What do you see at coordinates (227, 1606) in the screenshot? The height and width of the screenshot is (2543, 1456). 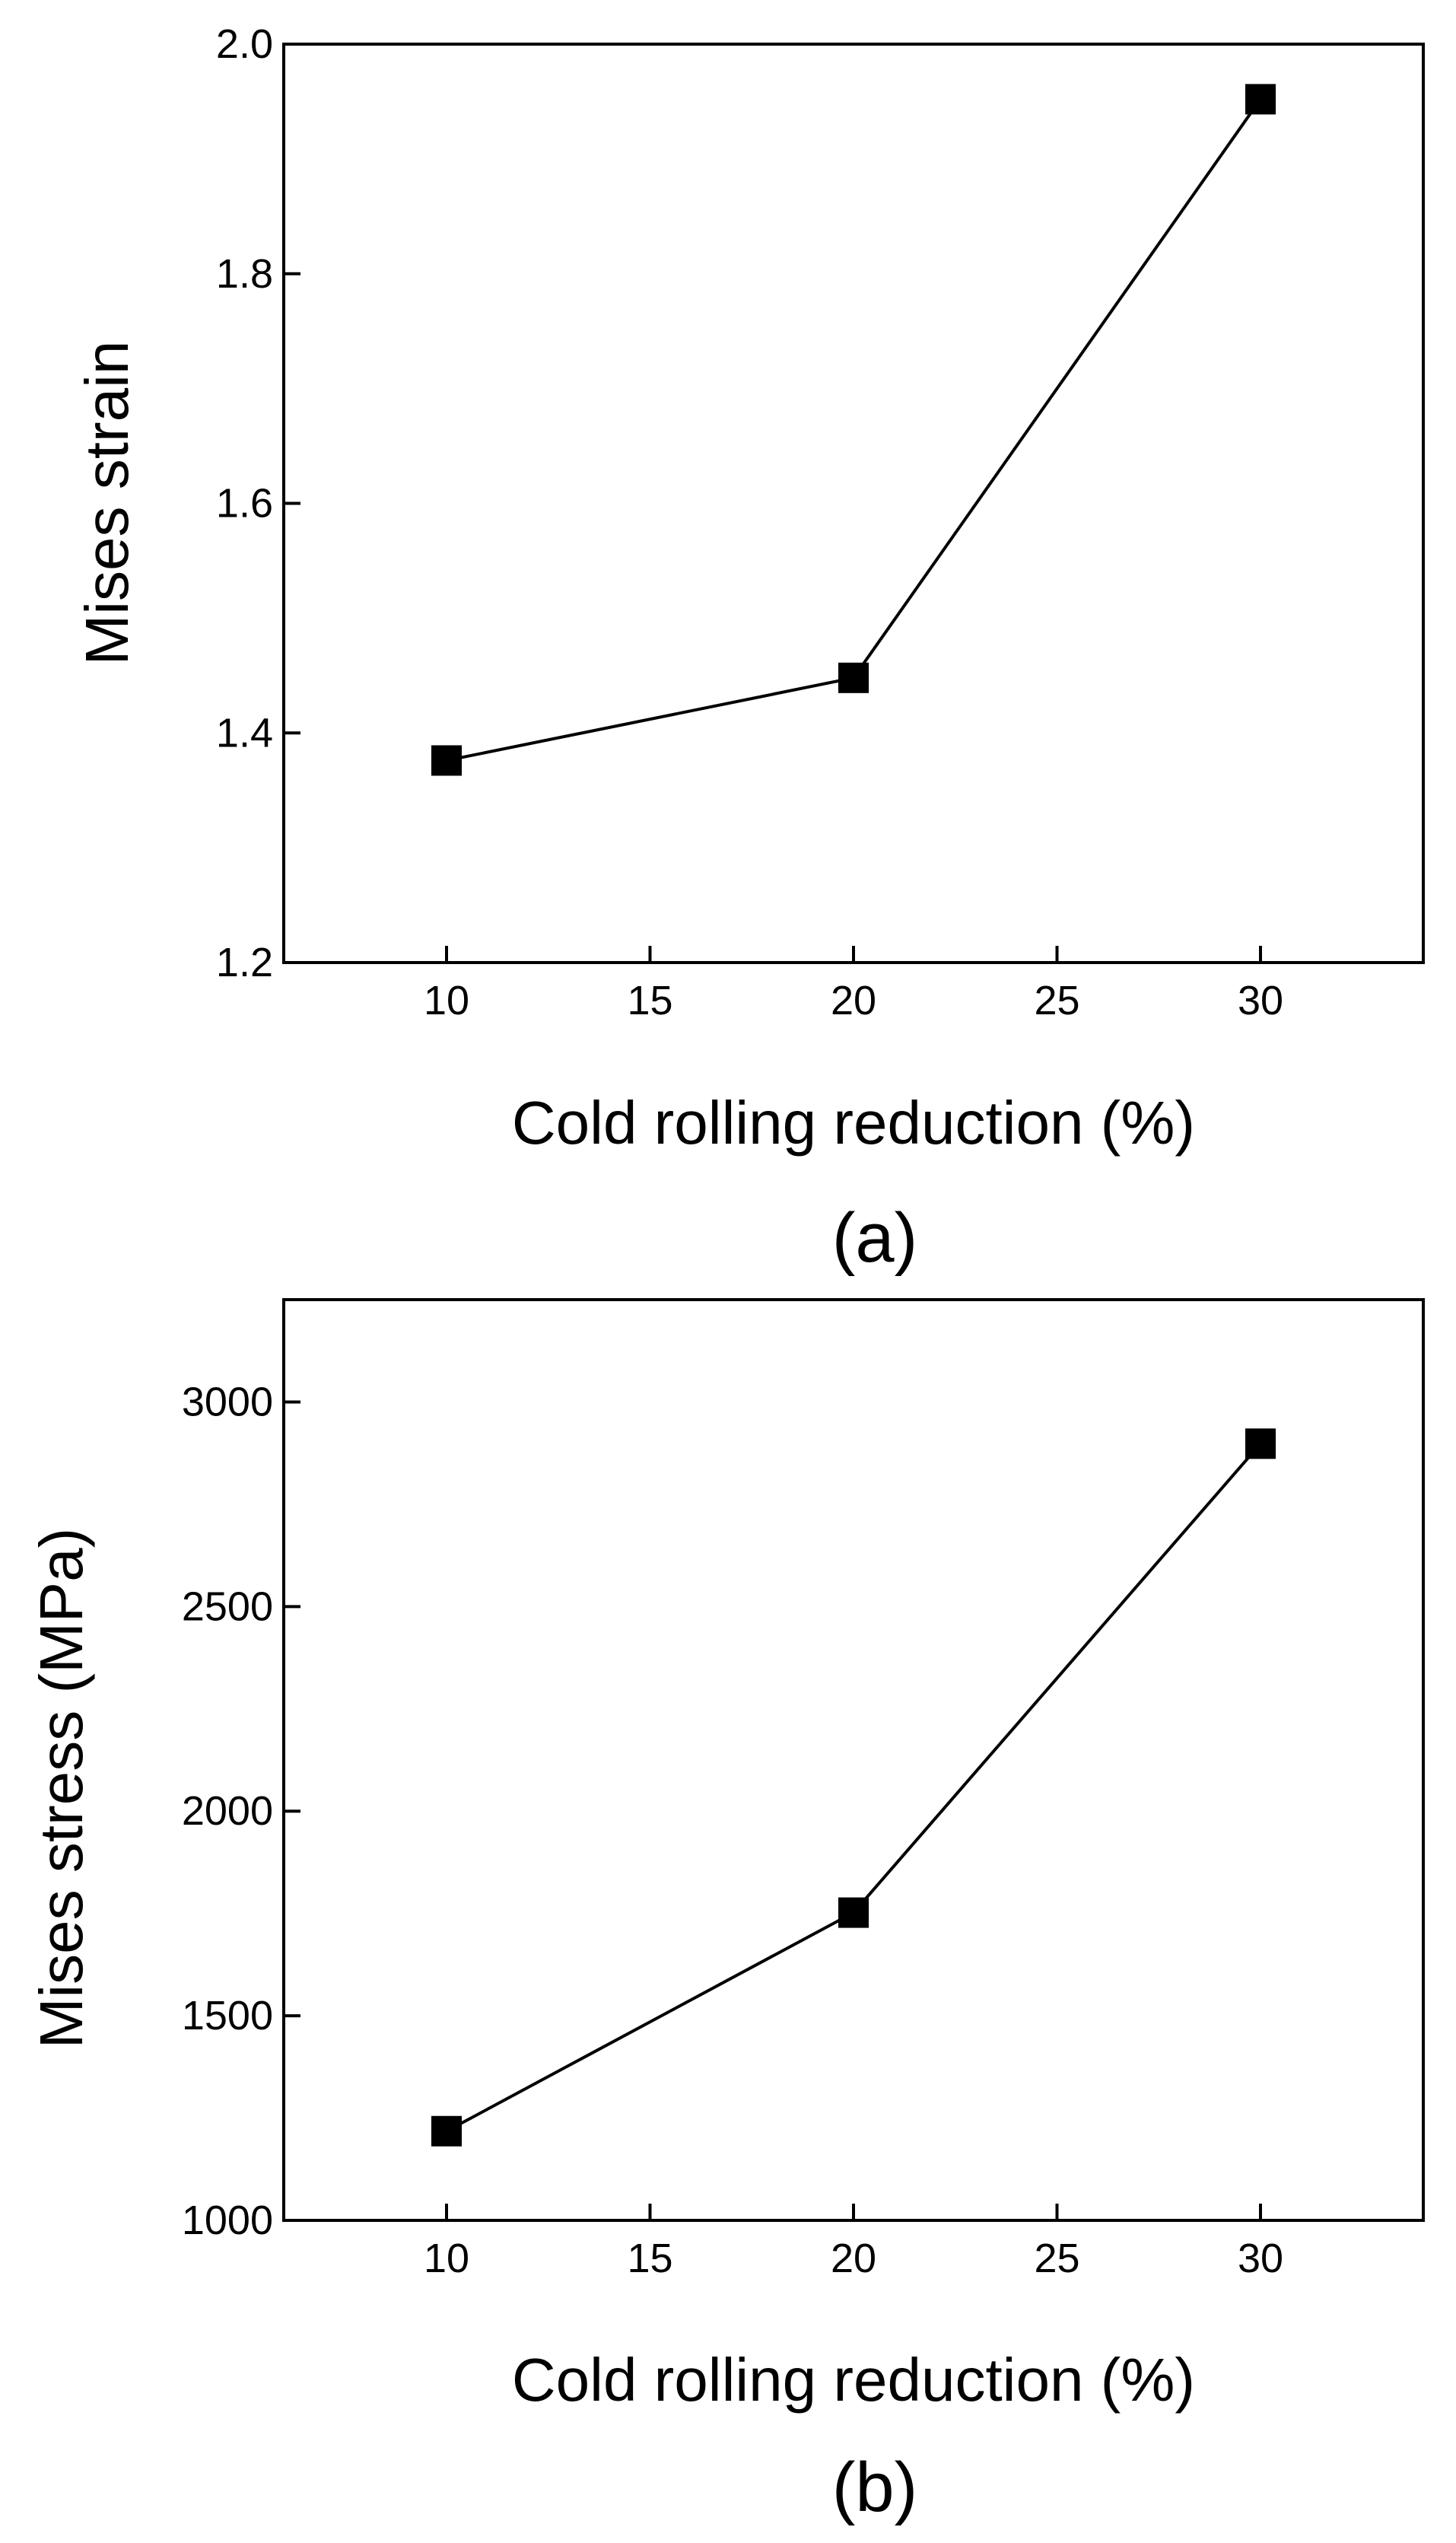 I see `y-tick-label-b-3: 2500` at bounding box center [227, 1606].